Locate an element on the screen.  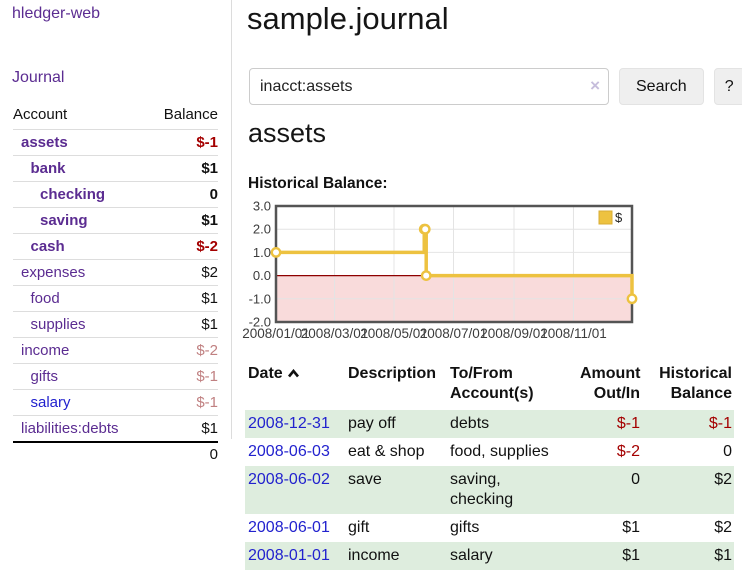
register-description-cell: pay off is located at coordinates (396, 424).